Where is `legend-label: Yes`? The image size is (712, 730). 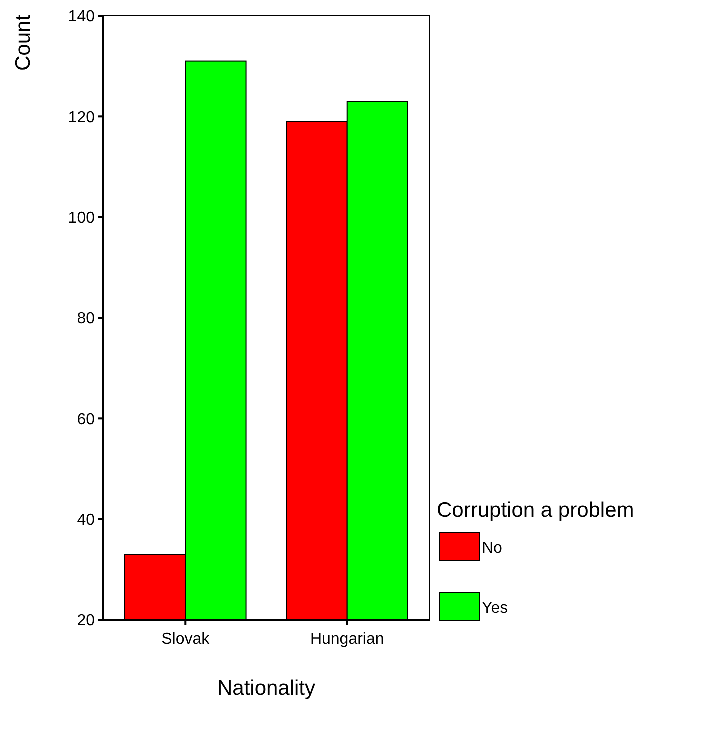
legend-label: Yes is located at coordinates (495, 608).